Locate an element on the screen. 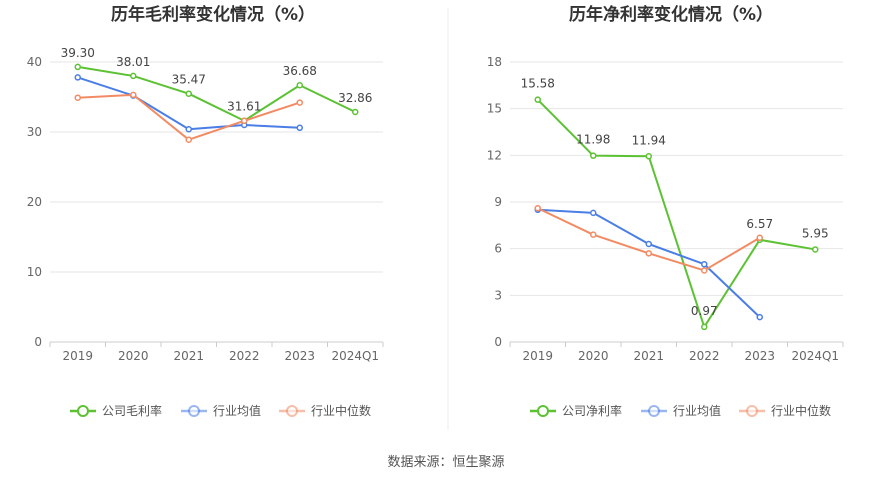 This screenshot has width=893, height=481. y-tick-label: 15 is located at coordinates (494, 109).